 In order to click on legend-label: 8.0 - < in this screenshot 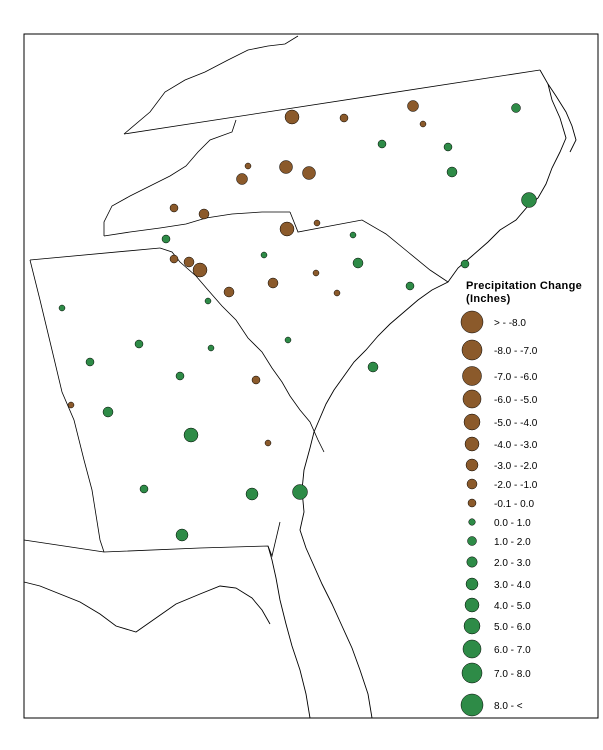, I will do `click(508, 706)`.